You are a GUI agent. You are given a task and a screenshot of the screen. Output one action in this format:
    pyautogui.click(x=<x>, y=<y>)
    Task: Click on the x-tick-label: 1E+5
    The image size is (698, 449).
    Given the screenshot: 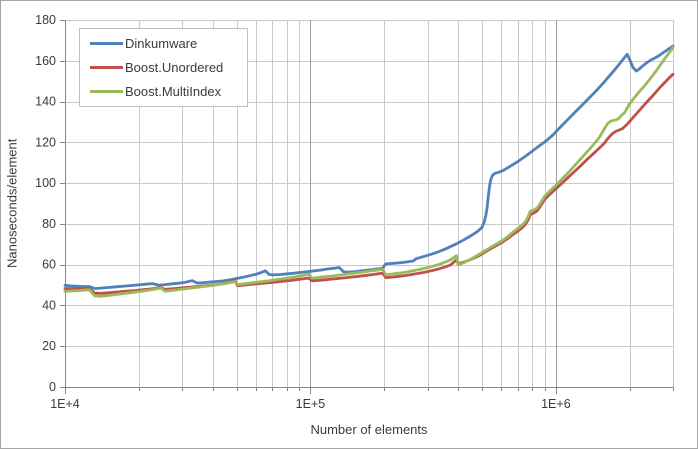 What is the action you would take?
    pyautogui.click(x=311, y=404)
    